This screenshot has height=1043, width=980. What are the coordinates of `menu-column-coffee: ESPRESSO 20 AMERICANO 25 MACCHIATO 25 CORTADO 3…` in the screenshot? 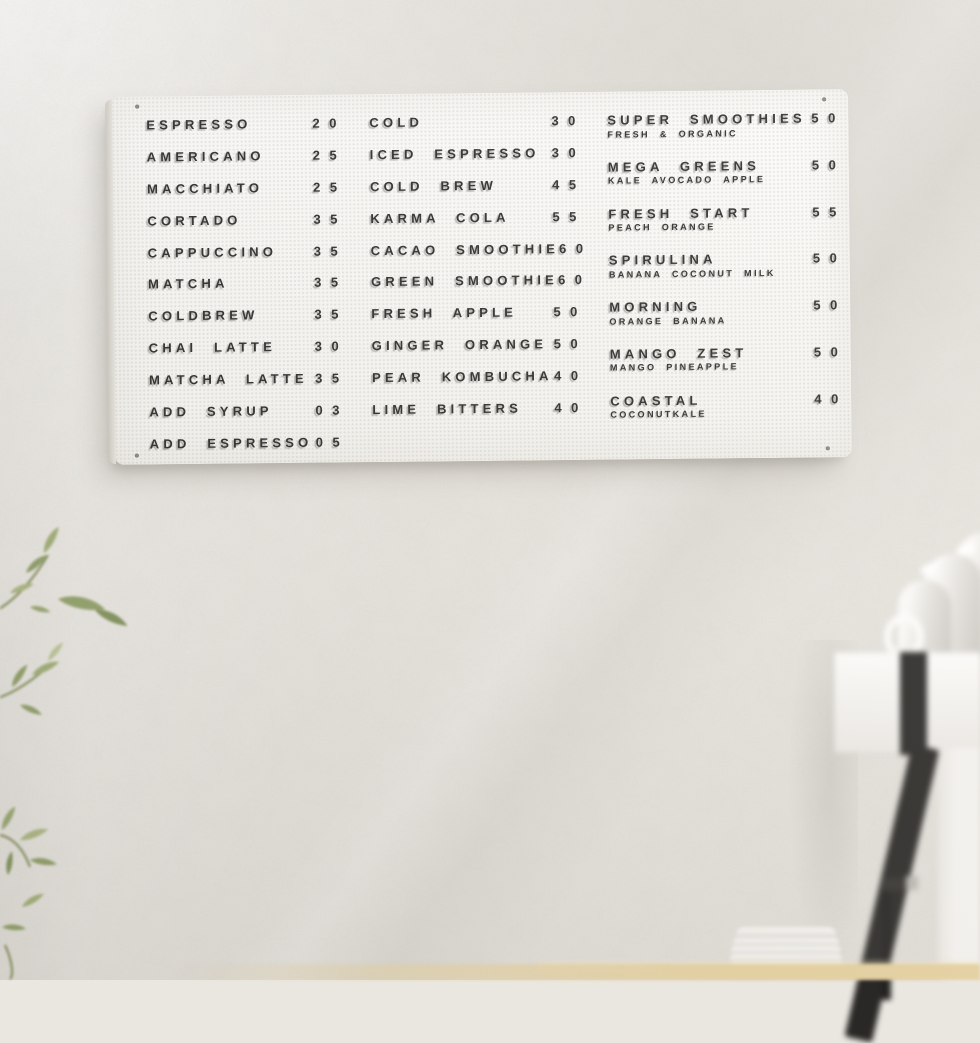 It's located at (248, 292).